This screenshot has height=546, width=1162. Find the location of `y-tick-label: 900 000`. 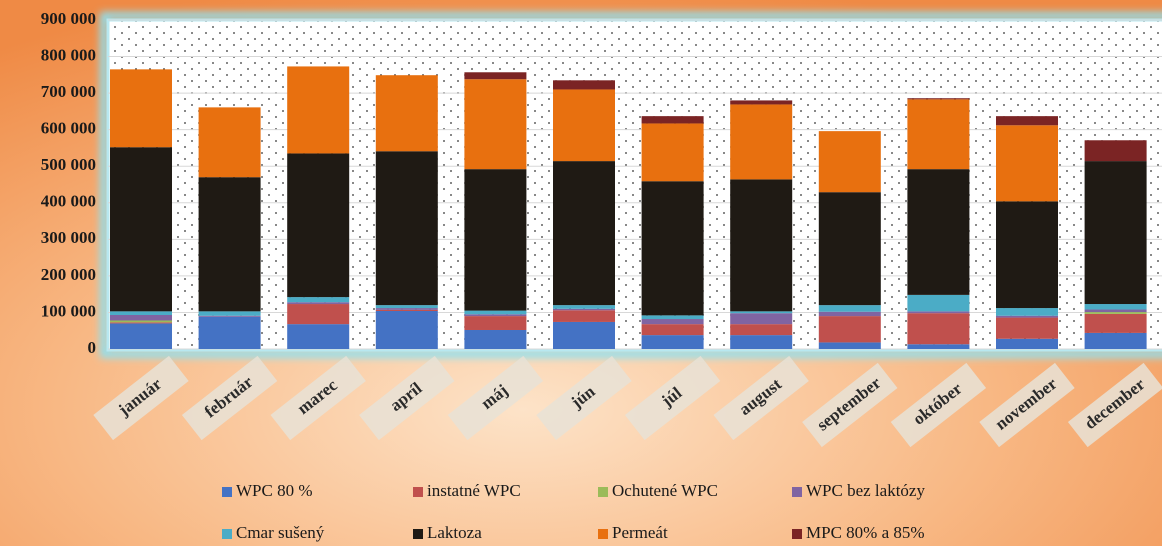

y-tick-label: 900 000 is located at coordinates (68, 18).